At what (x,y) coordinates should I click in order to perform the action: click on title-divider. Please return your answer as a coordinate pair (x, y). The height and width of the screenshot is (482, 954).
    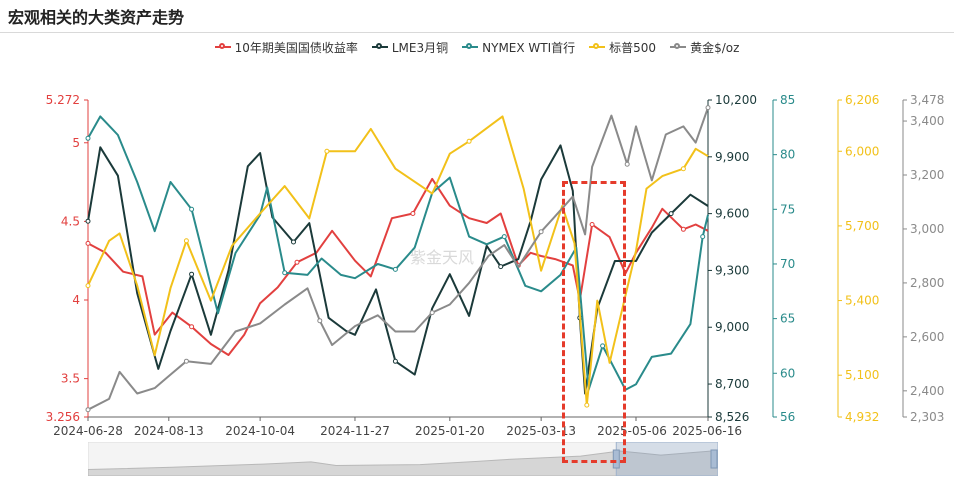
    Looking at the image, I should click on (477, 32).